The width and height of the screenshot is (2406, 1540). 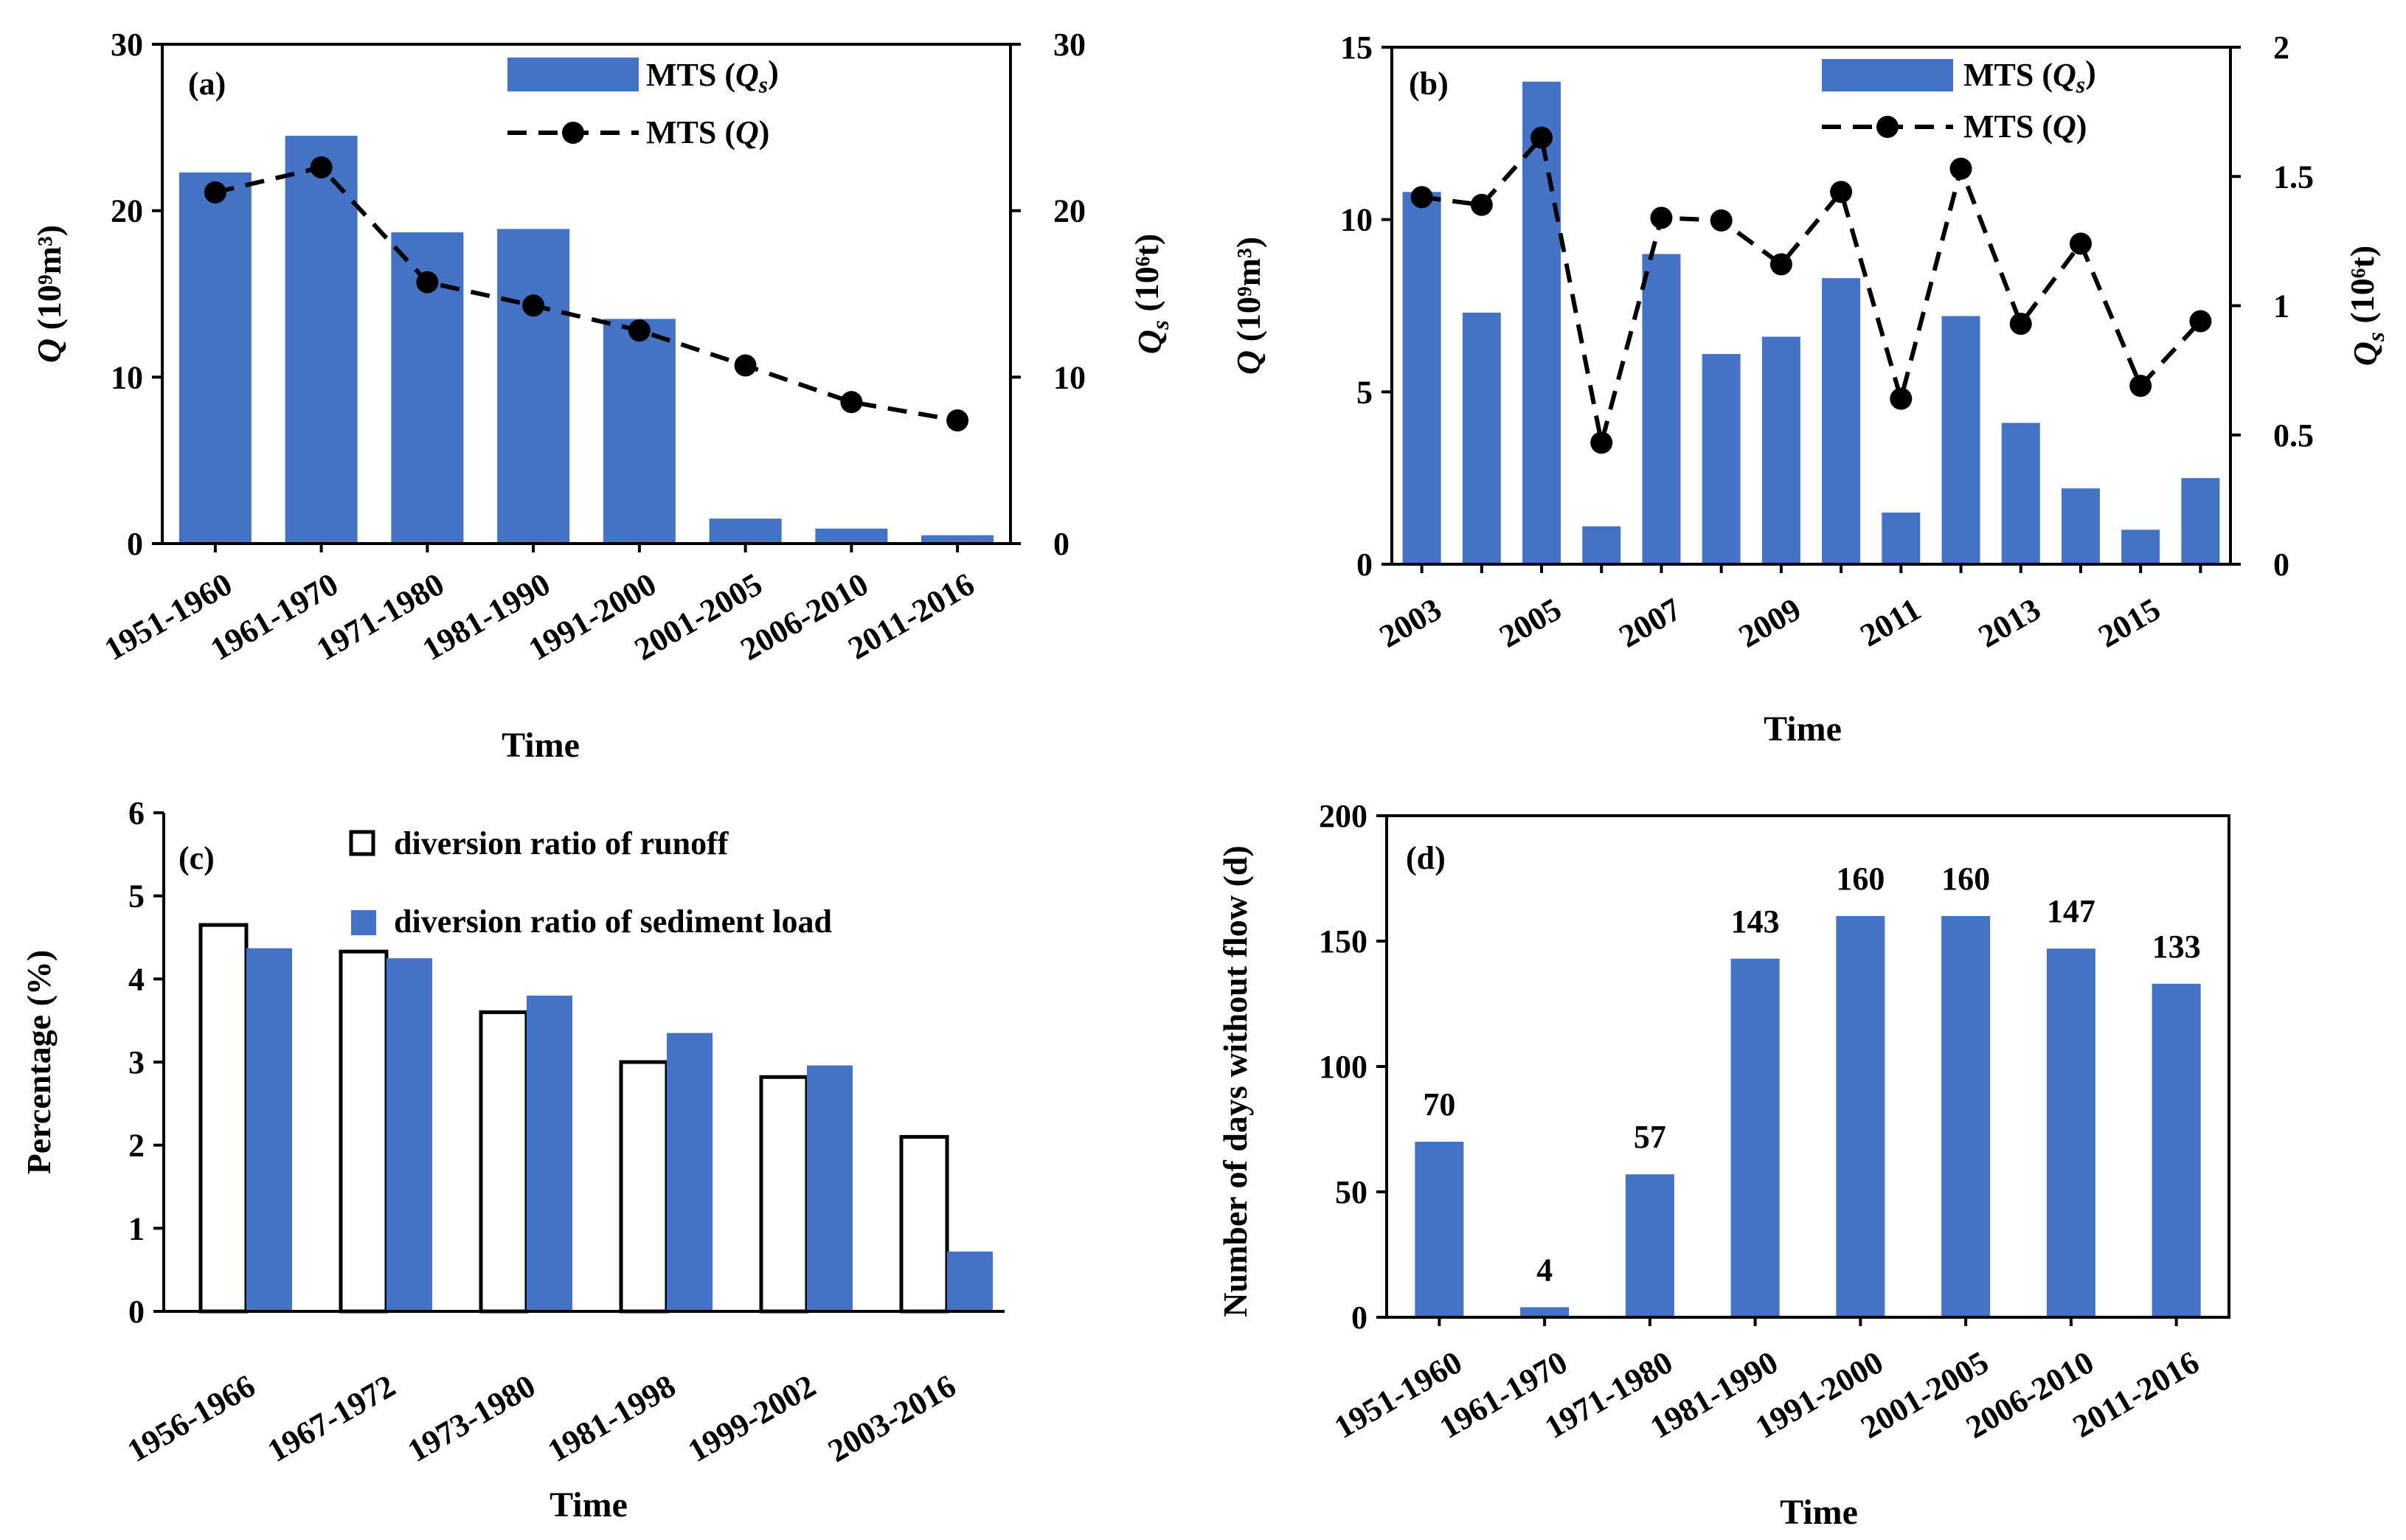 I want to click on panel-a-legend-label-q: MTS (Q), so click(x=707, y=132).